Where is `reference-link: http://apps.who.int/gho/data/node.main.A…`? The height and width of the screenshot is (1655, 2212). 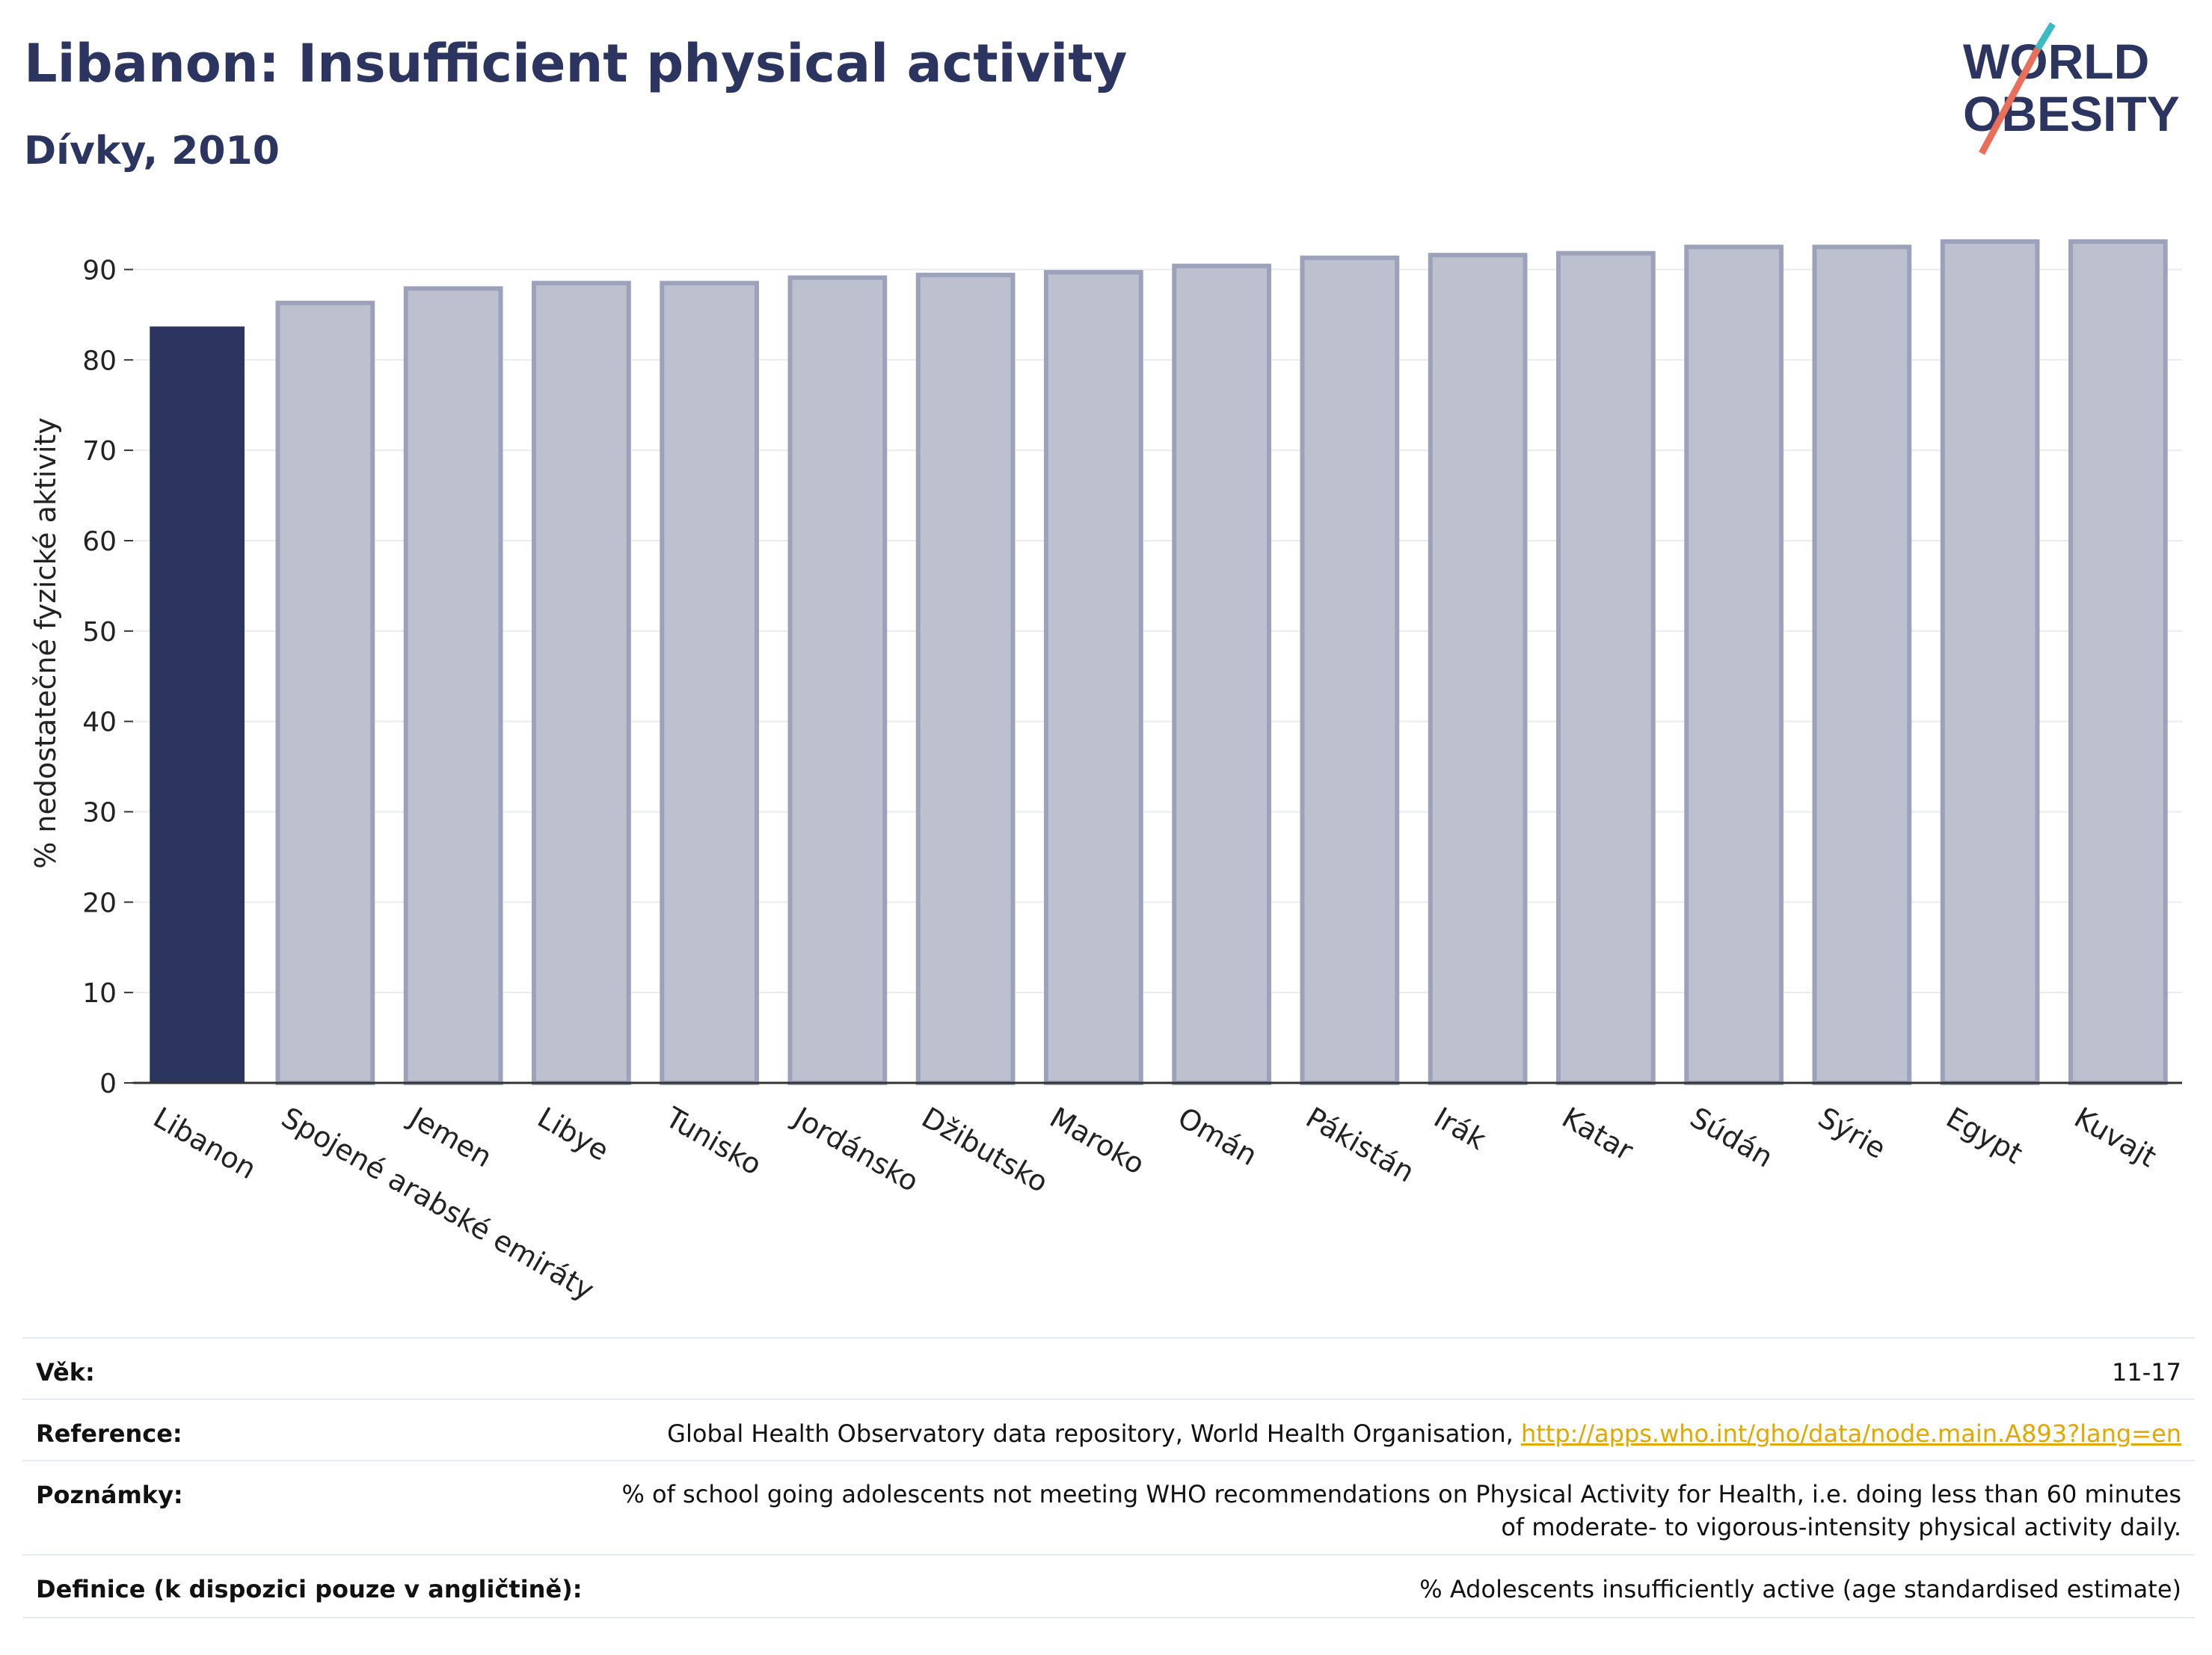 reference-link: http://apps.who.int/gho/data/node.main.A… is located at coordinates (1851, 1433).